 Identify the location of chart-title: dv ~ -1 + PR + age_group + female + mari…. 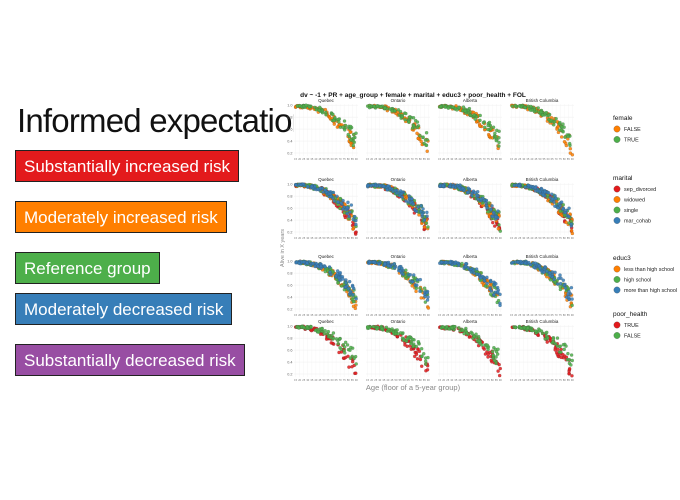
(413, 95).